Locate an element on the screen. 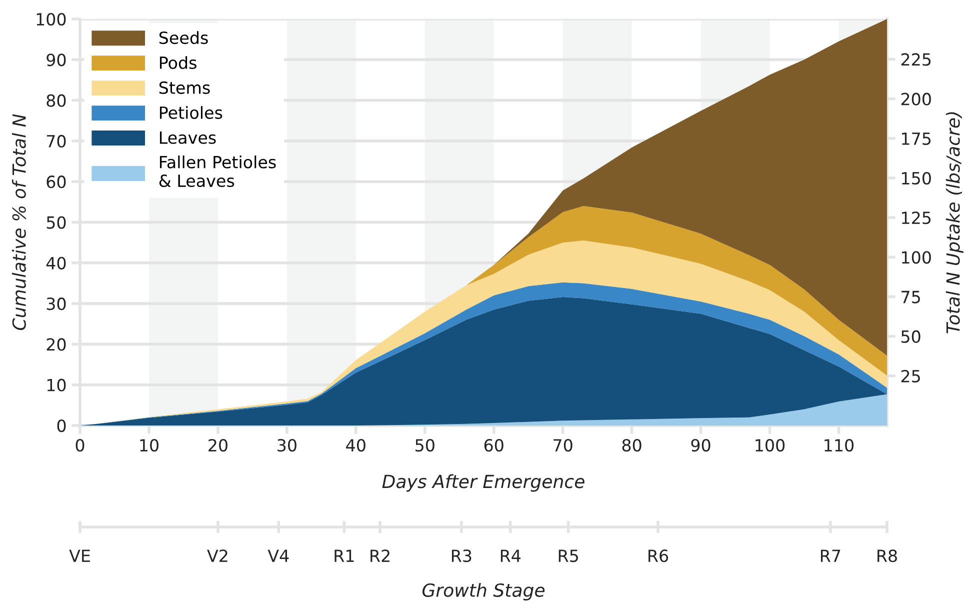  y-axis-title: Cumulative % of Total N is located at coordinates (19, 222).